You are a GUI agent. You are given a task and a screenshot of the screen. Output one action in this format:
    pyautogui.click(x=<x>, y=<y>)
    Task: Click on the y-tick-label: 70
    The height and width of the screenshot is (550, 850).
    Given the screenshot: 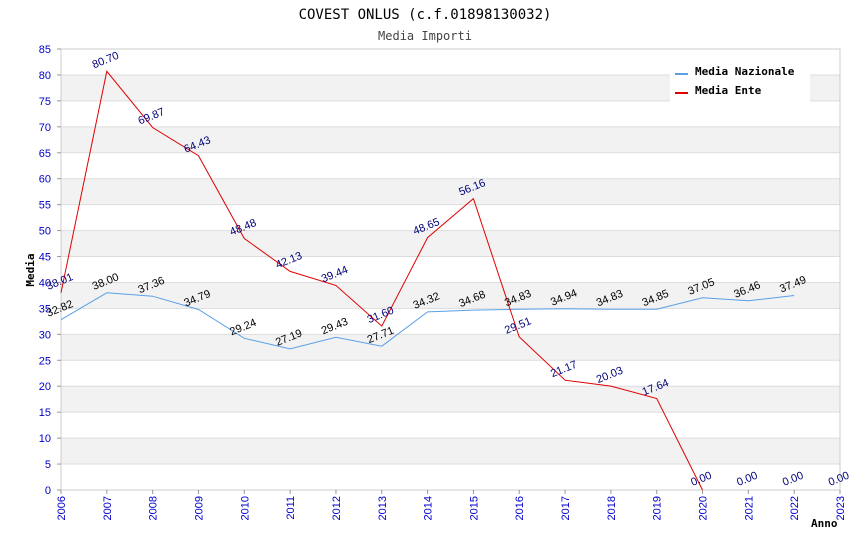 What is the action you would take?
    pyautogui.click(x=45, y=128)
    